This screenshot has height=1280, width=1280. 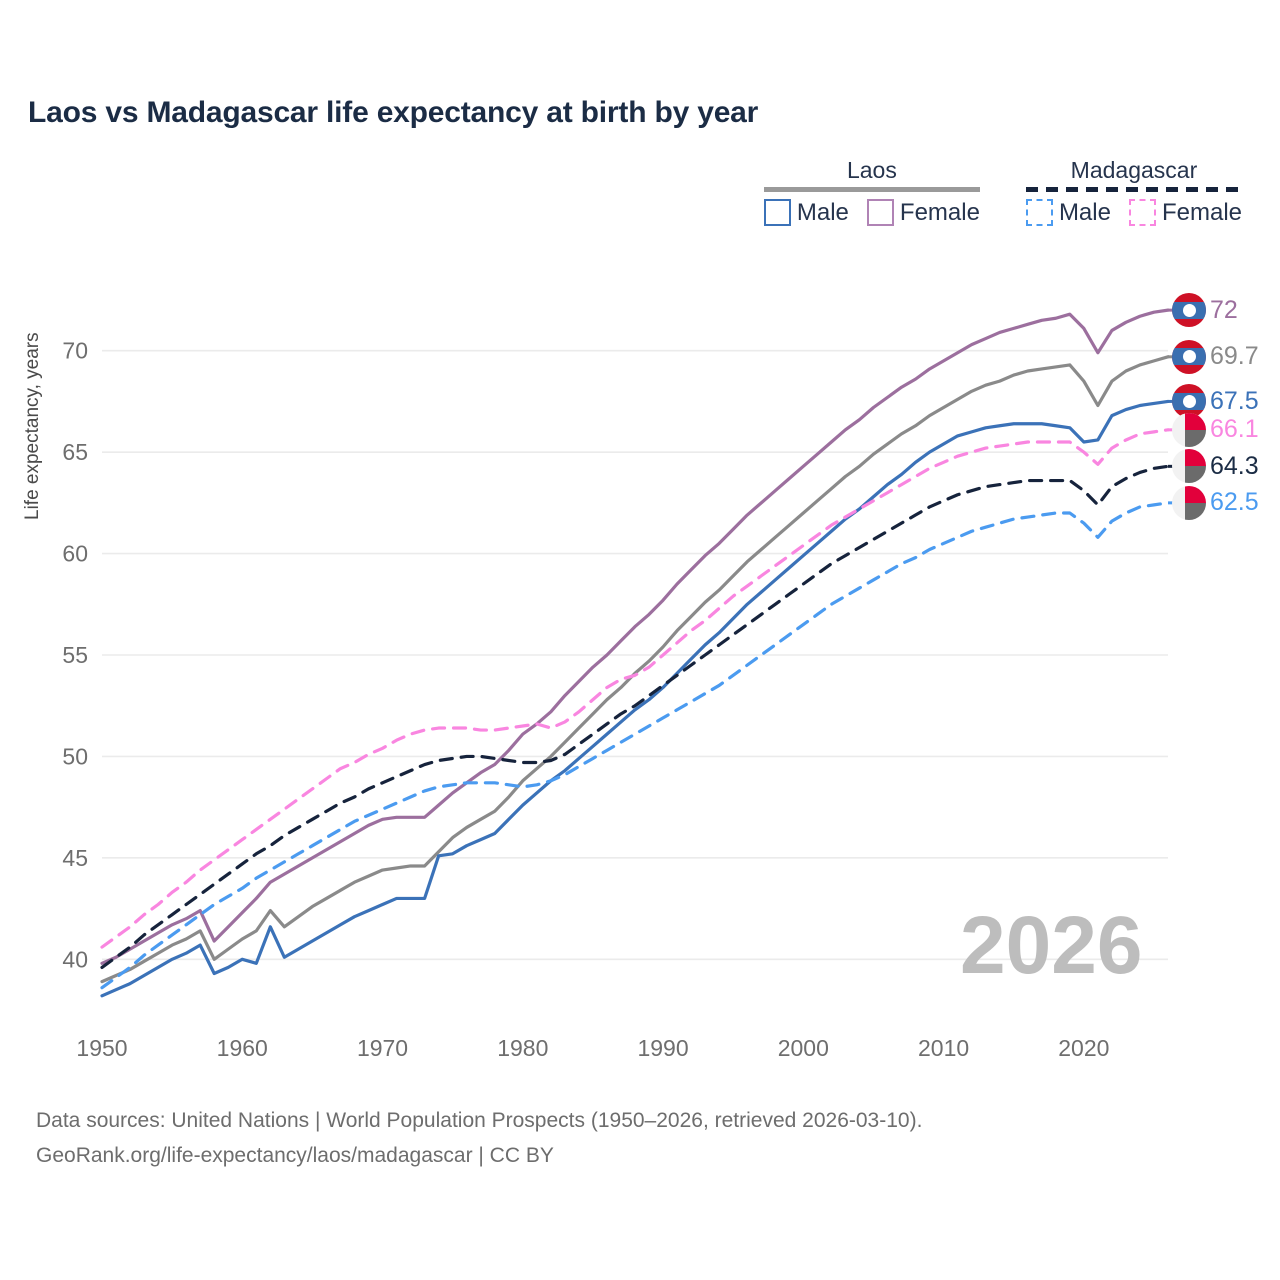 I want to click on end-value-label: 66.1, so click(x=1215, y=429).